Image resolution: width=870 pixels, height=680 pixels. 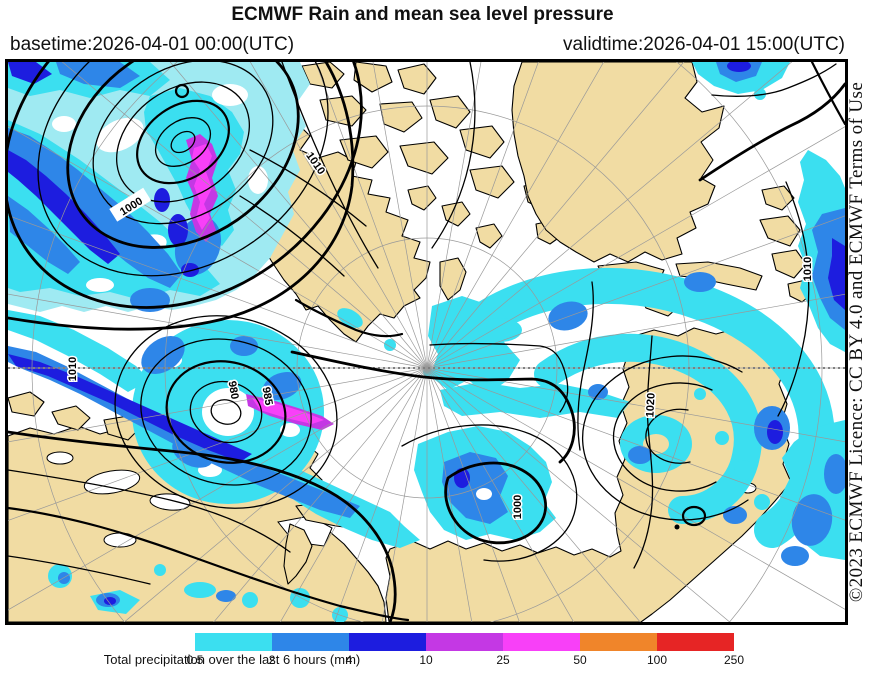 I want to click on land-northeast-mass, so click(x=618, y=162).